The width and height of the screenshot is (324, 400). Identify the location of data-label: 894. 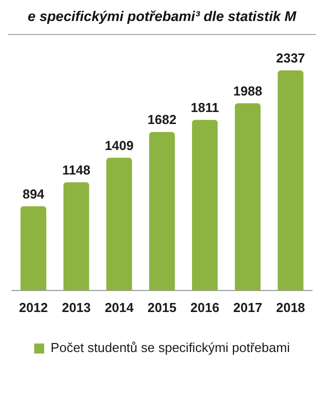
(34, 194).